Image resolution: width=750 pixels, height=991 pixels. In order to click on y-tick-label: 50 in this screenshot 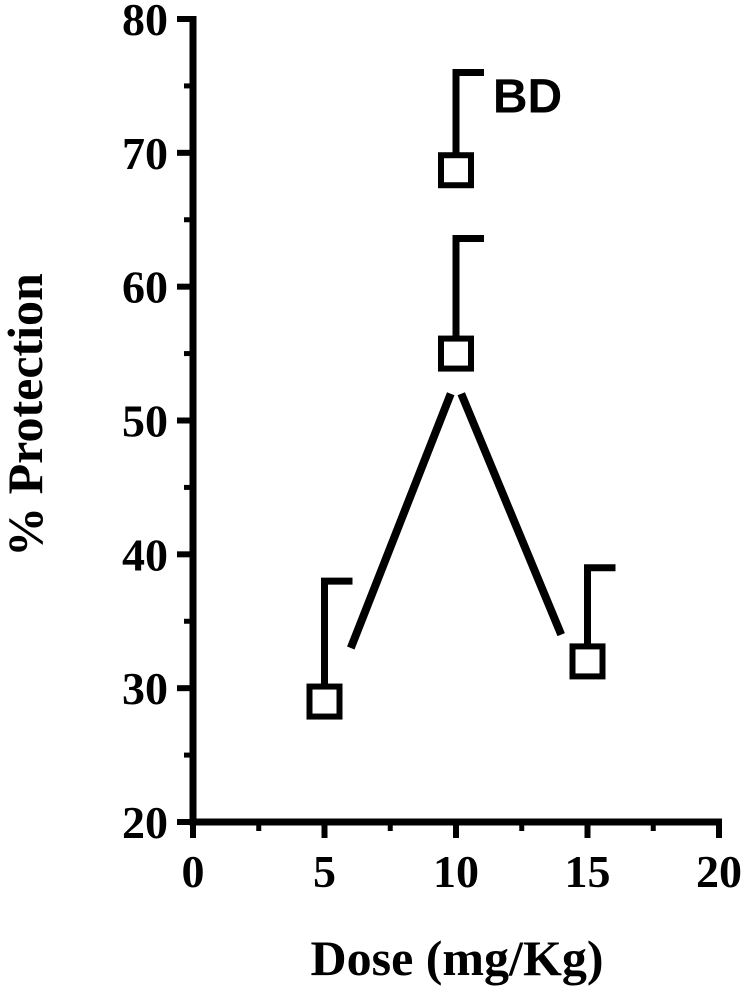, I will do `click(145, 421)`.